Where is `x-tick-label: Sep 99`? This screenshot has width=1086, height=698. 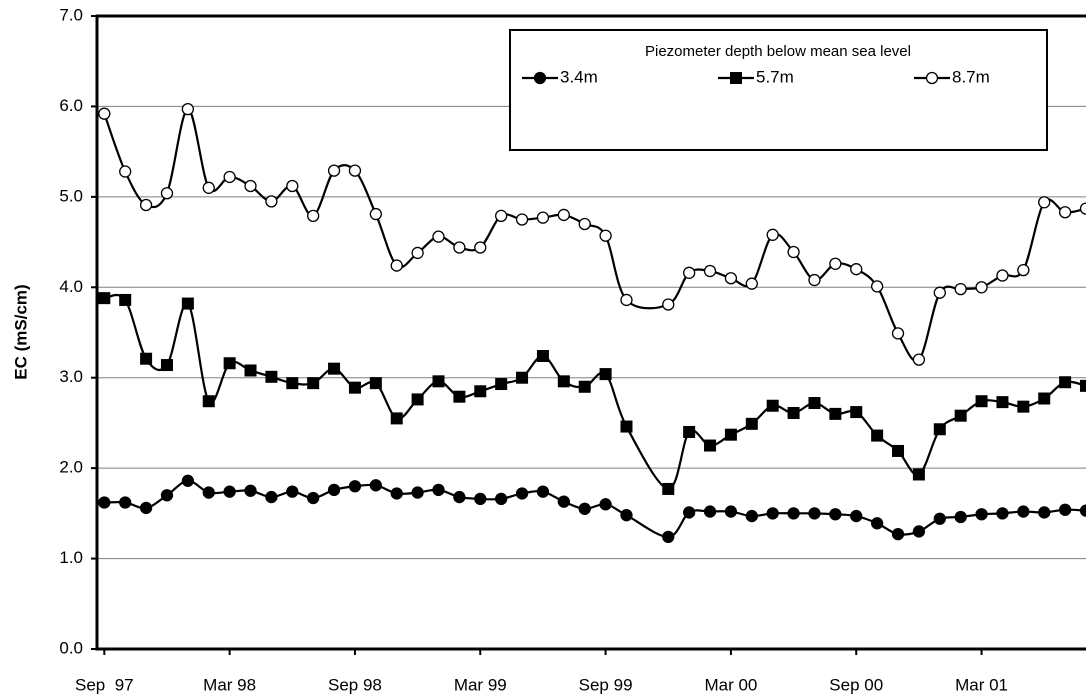
x-tick-label: Sep 99 is located at coordinates (606, 684).